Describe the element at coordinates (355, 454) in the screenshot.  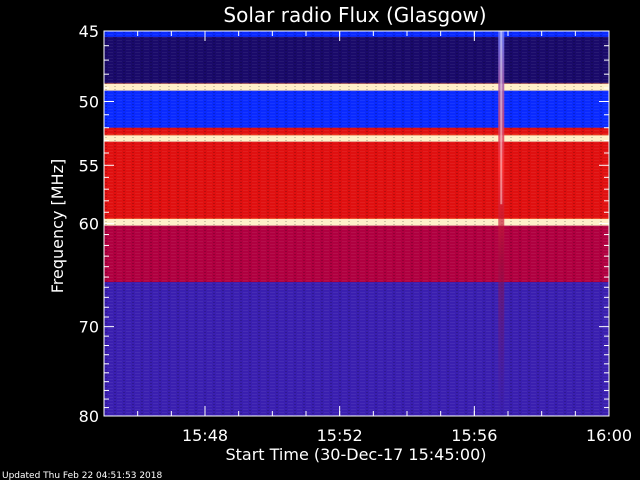
I see `x-axis-label: Start Time (30-Dec-17 15:45:00)` at that location.